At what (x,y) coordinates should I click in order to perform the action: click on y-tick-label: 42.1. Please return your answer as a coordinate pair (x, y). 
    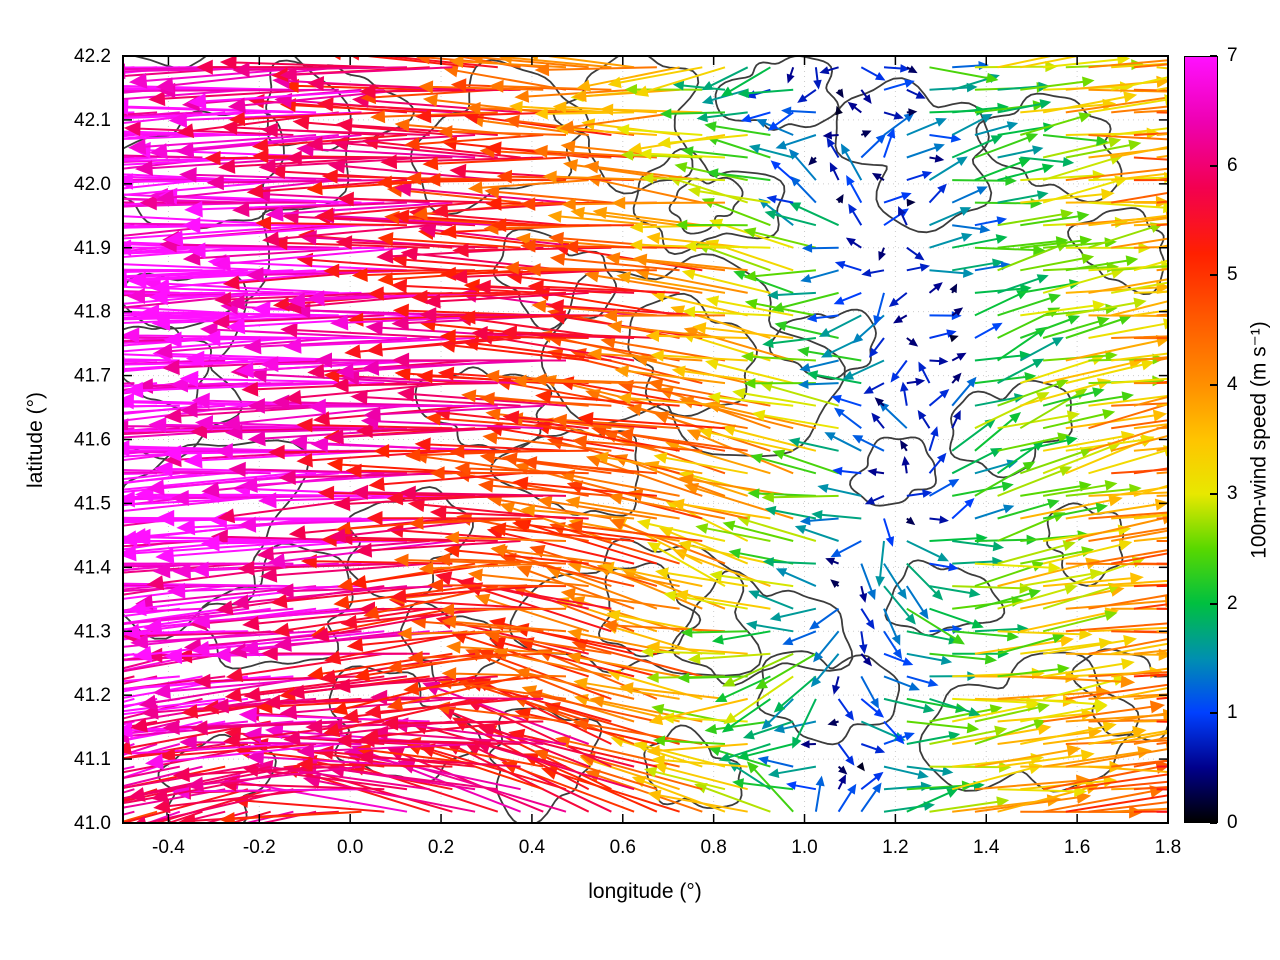
    Looking at the image, I should click on (92, 120).